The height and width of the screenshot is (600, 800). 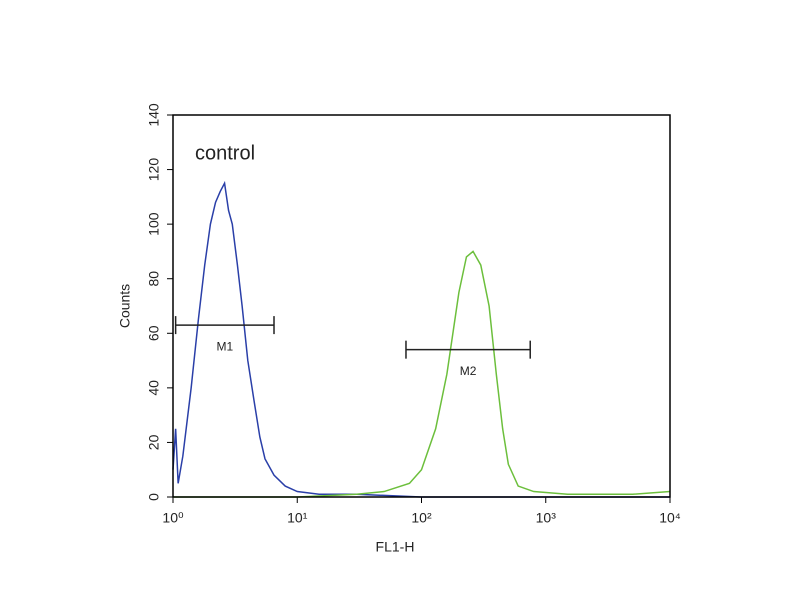 What do you see at coordinates (154, 442) in the screenshot?
I see `y-tick-label: 20` at bounding box center [154, 442].